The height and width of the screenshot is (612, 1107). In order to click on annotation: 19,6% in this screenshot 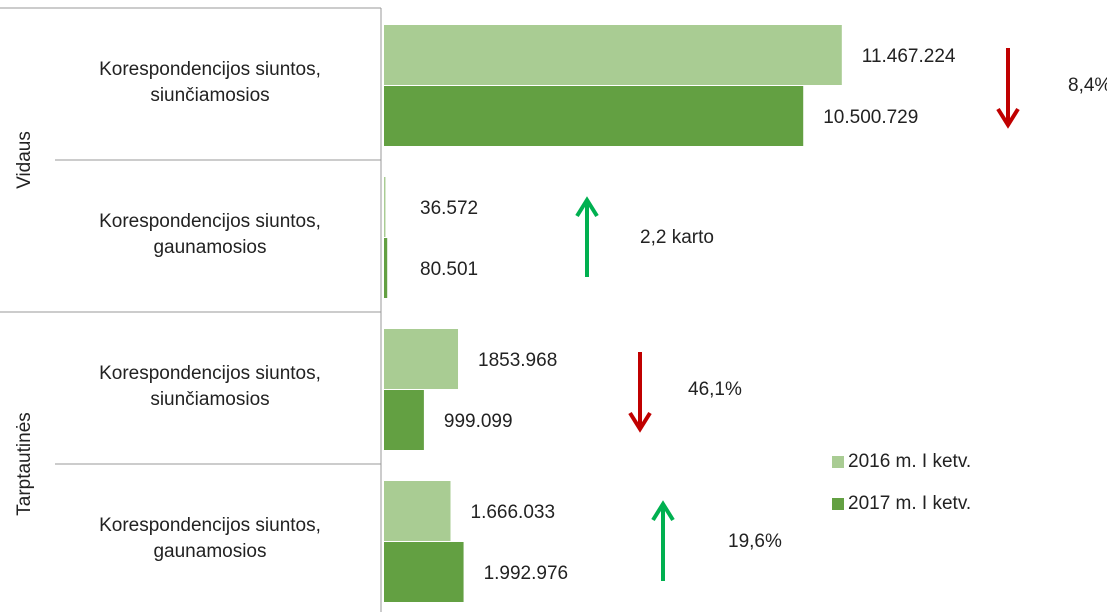, I will do `click(755, 541)`.